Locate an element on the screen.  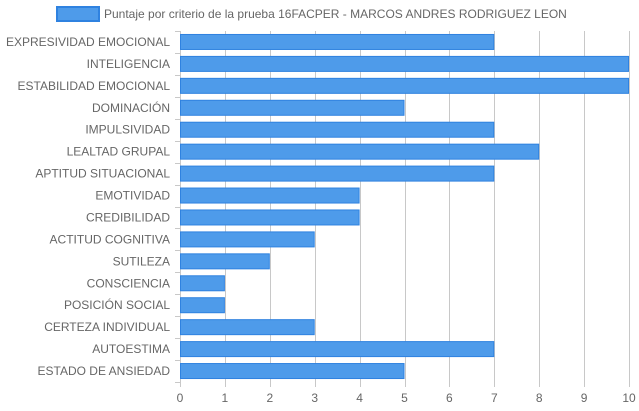
x-tick-label: 2 is located at coordinates (269, 398).